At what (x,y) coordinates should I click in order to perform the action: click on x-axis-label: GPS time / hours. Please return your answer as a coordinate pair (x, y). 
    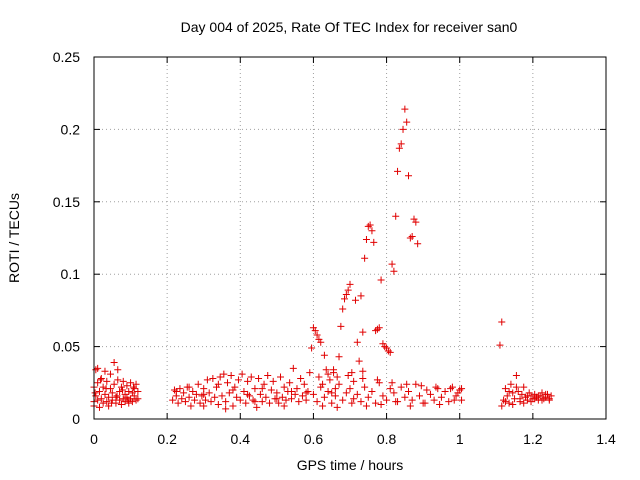
    Looking at the image, I should click on (350, 465).